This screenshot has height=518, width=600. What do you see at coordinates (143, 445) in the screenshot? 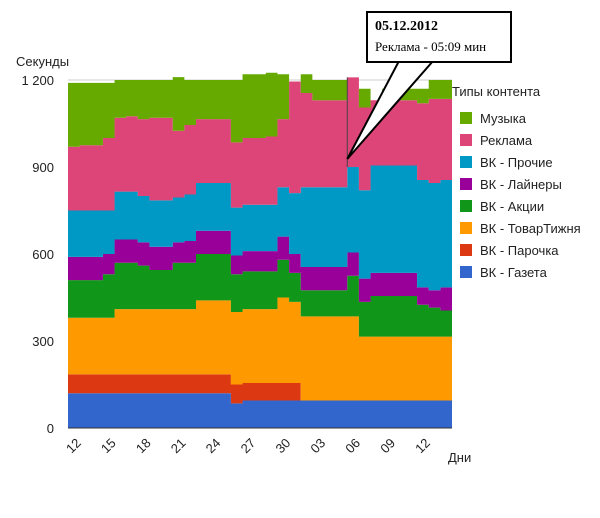
I see `x-tick-label: 18` at bounding box center [143, 445].